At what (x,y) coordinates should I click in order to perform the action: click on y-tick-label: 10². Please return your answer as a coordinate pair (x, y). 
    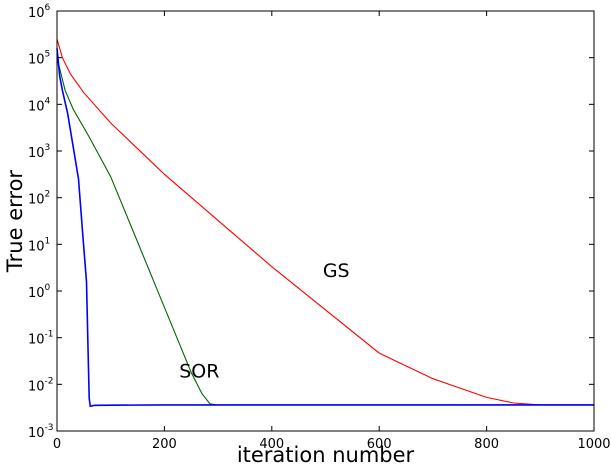
    Looking at the image, I should click on (39, 199).